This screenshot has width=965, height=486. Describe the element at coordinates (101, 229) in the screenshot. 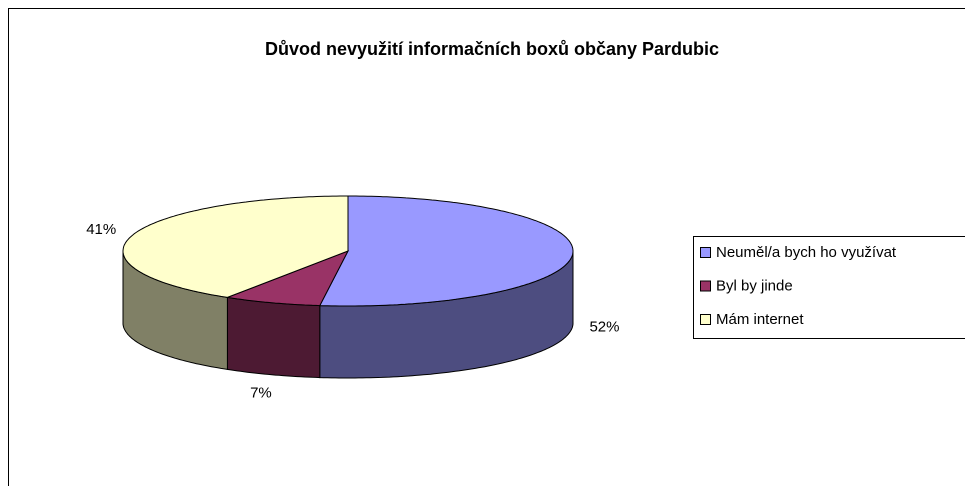

I see `data-label: 41%` at that location.